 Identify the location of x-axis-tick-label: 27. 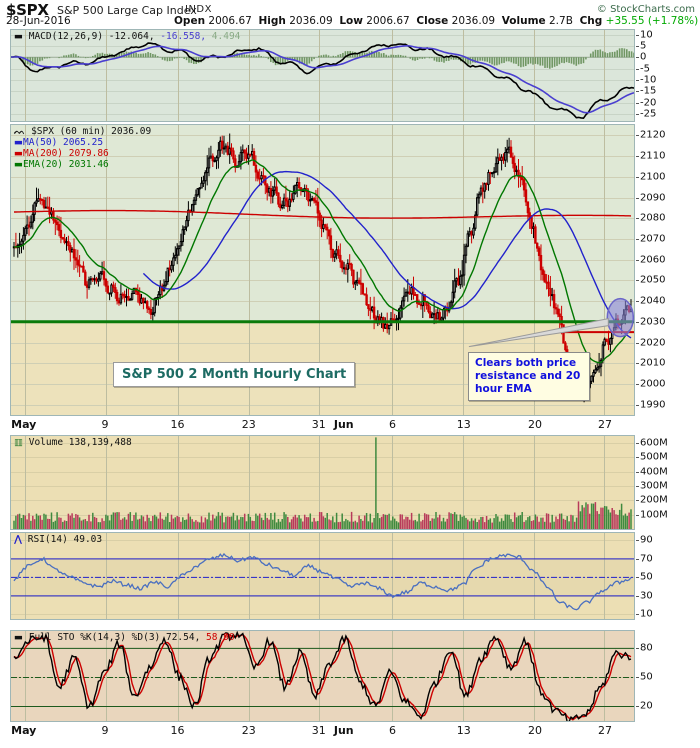
(605, 424).